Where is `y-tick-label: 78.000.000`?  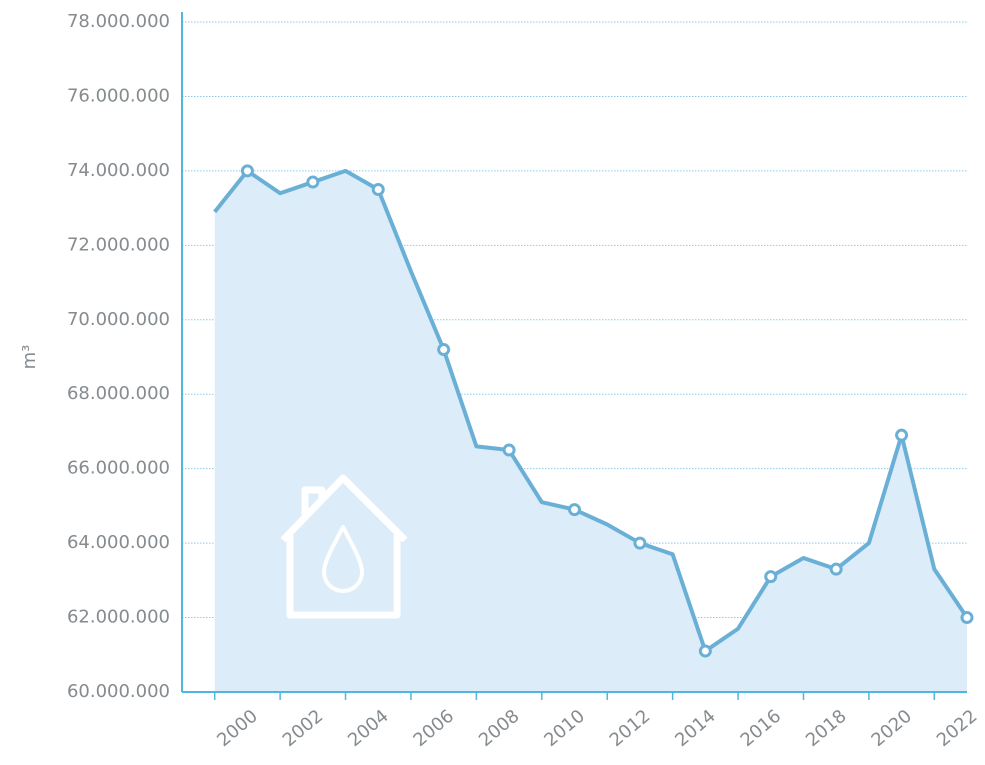
y-tick-label: 78.000.000 is located at coordinates (118, 21).